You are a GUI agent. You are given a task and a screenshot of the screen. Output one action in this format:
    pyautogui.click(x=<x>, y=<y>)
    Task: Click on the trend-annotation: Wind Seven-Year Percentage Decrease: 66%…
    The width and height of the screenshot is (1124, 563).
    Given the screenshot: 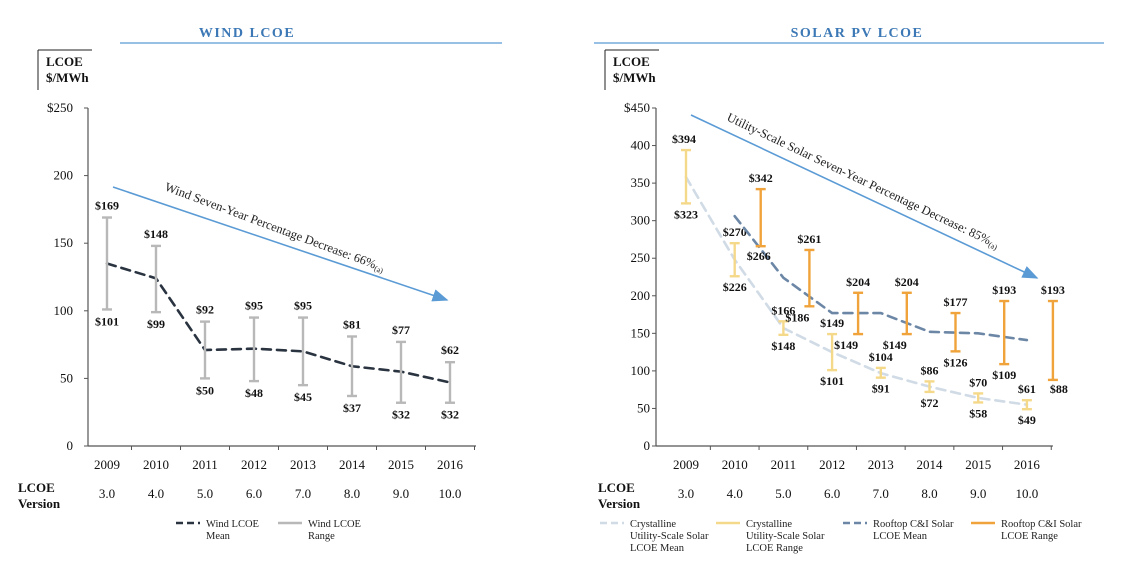 What is the action you would take?
    pyautogui.click(x=275, y=228)
    